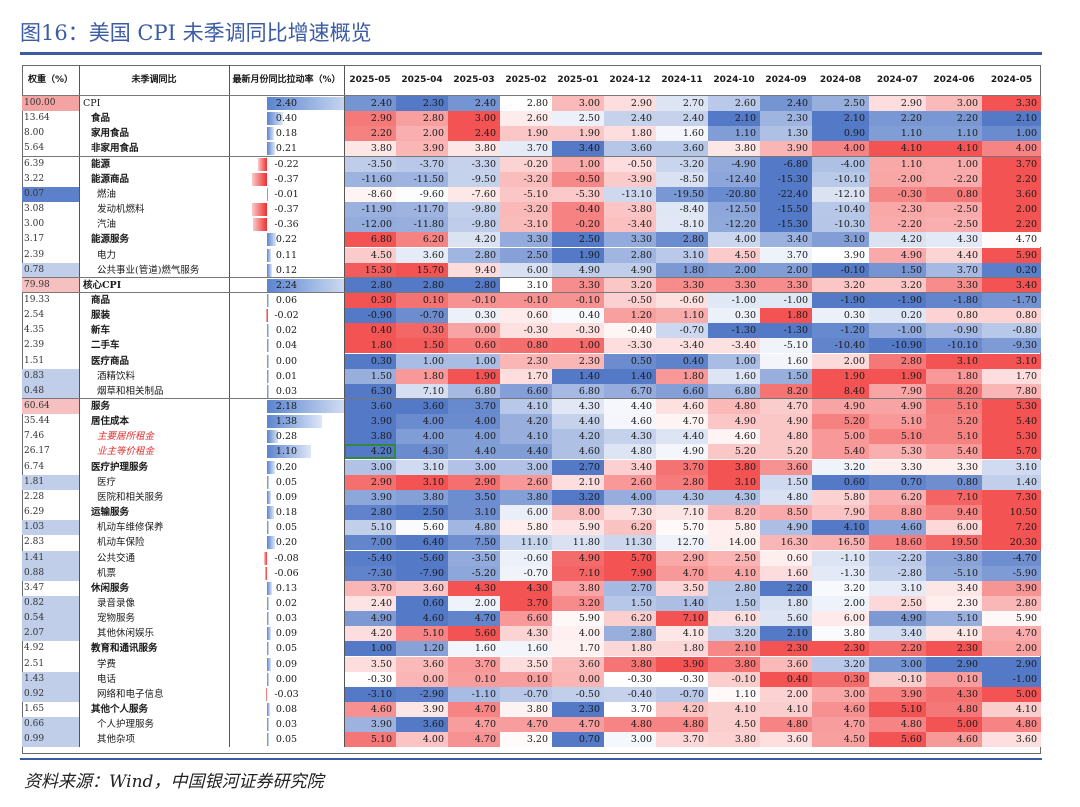  Describe the element at coordinates (286, 316) in the screenshot. I see `contribution-value: -0.02` at that location.